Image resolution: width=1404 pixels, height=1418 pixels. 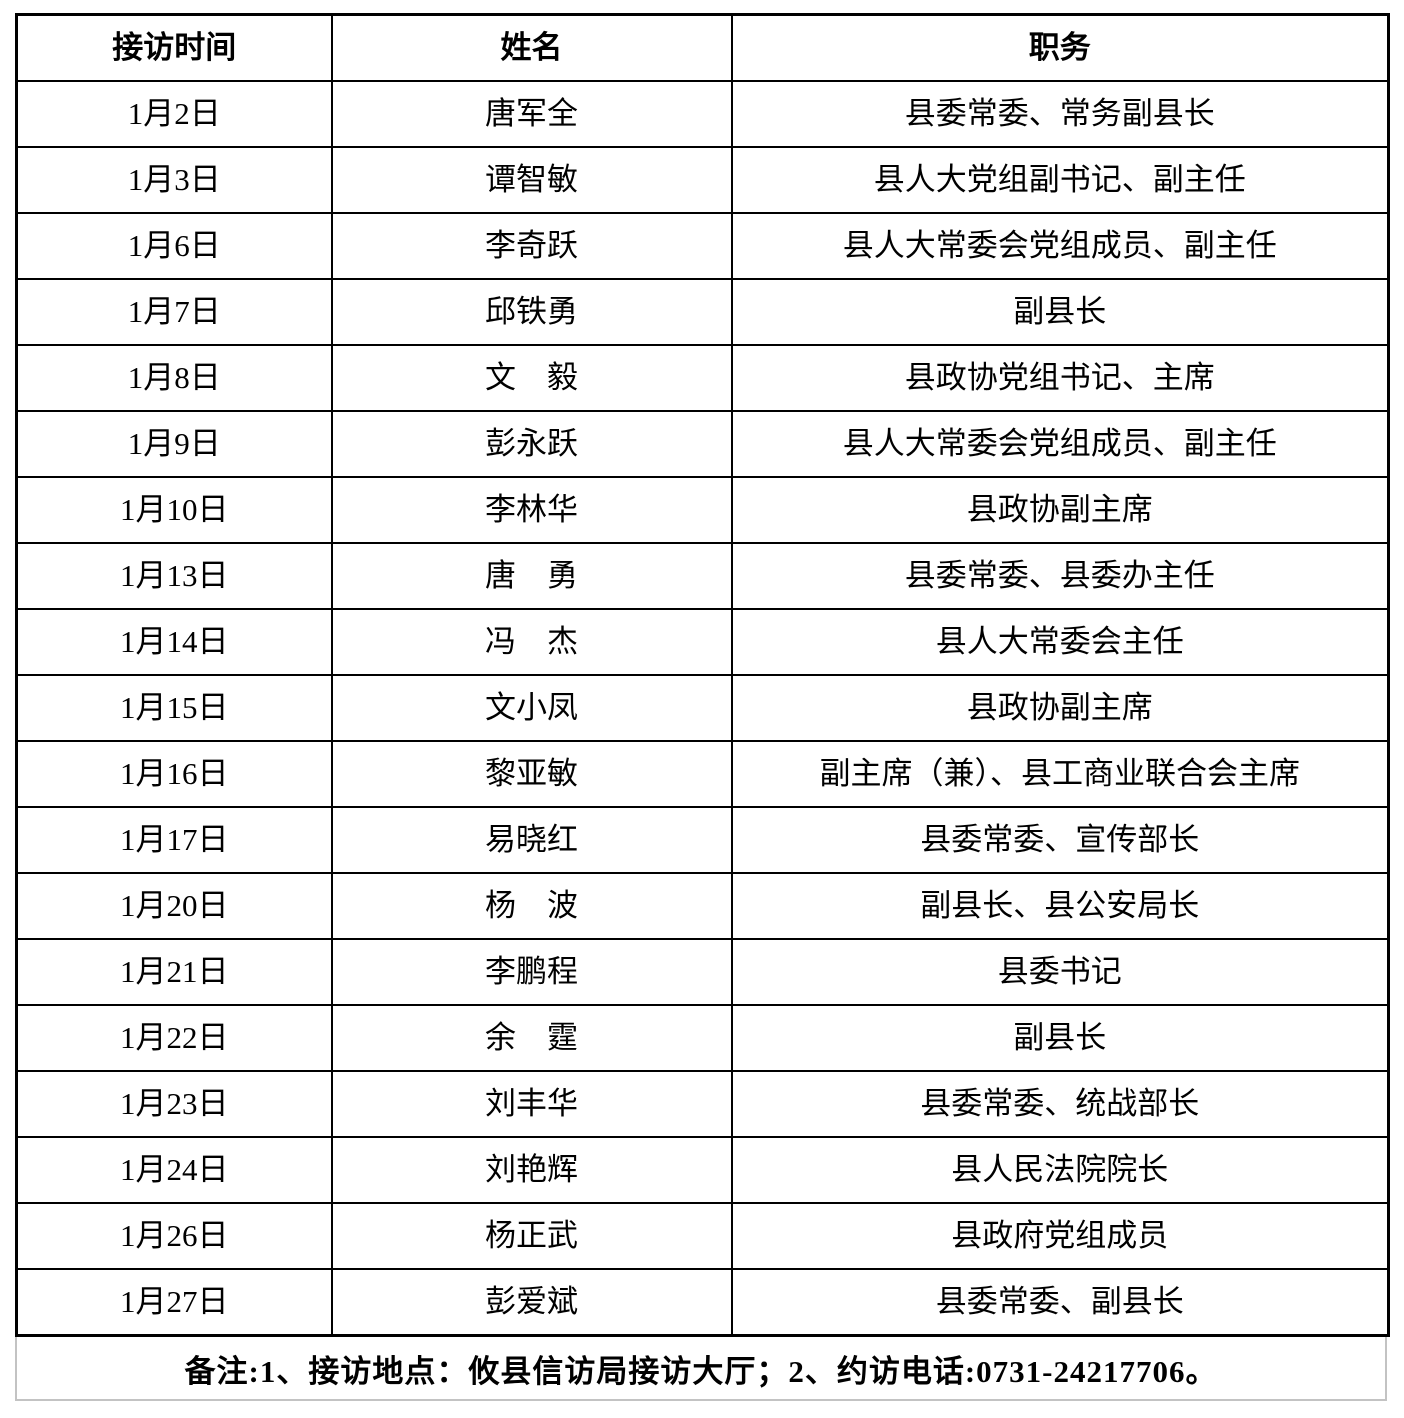 I want to click on date-cell: 1月17日, so click(x=174, y=840).